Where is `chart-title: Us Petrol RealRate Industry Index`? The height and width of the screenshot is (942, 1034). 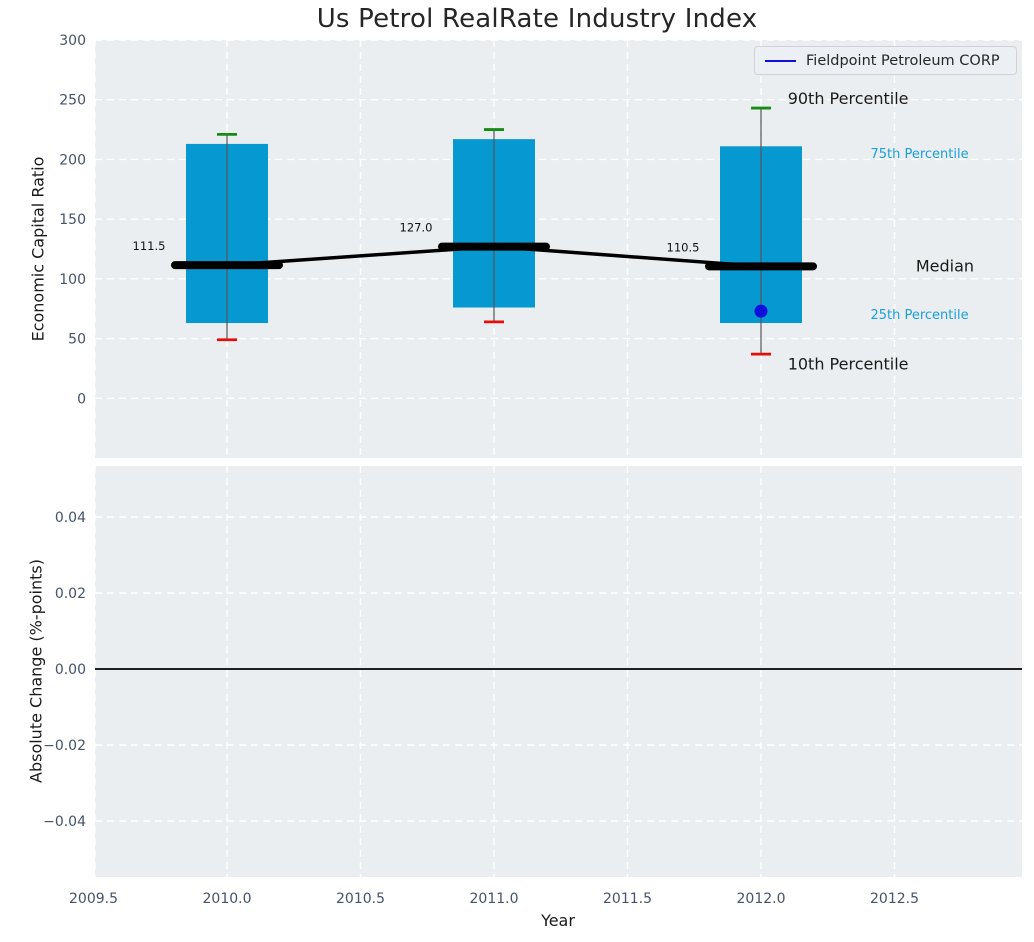 chart-title: Us Petrol RealRate Industry Index is located at coordinates (537, 19).